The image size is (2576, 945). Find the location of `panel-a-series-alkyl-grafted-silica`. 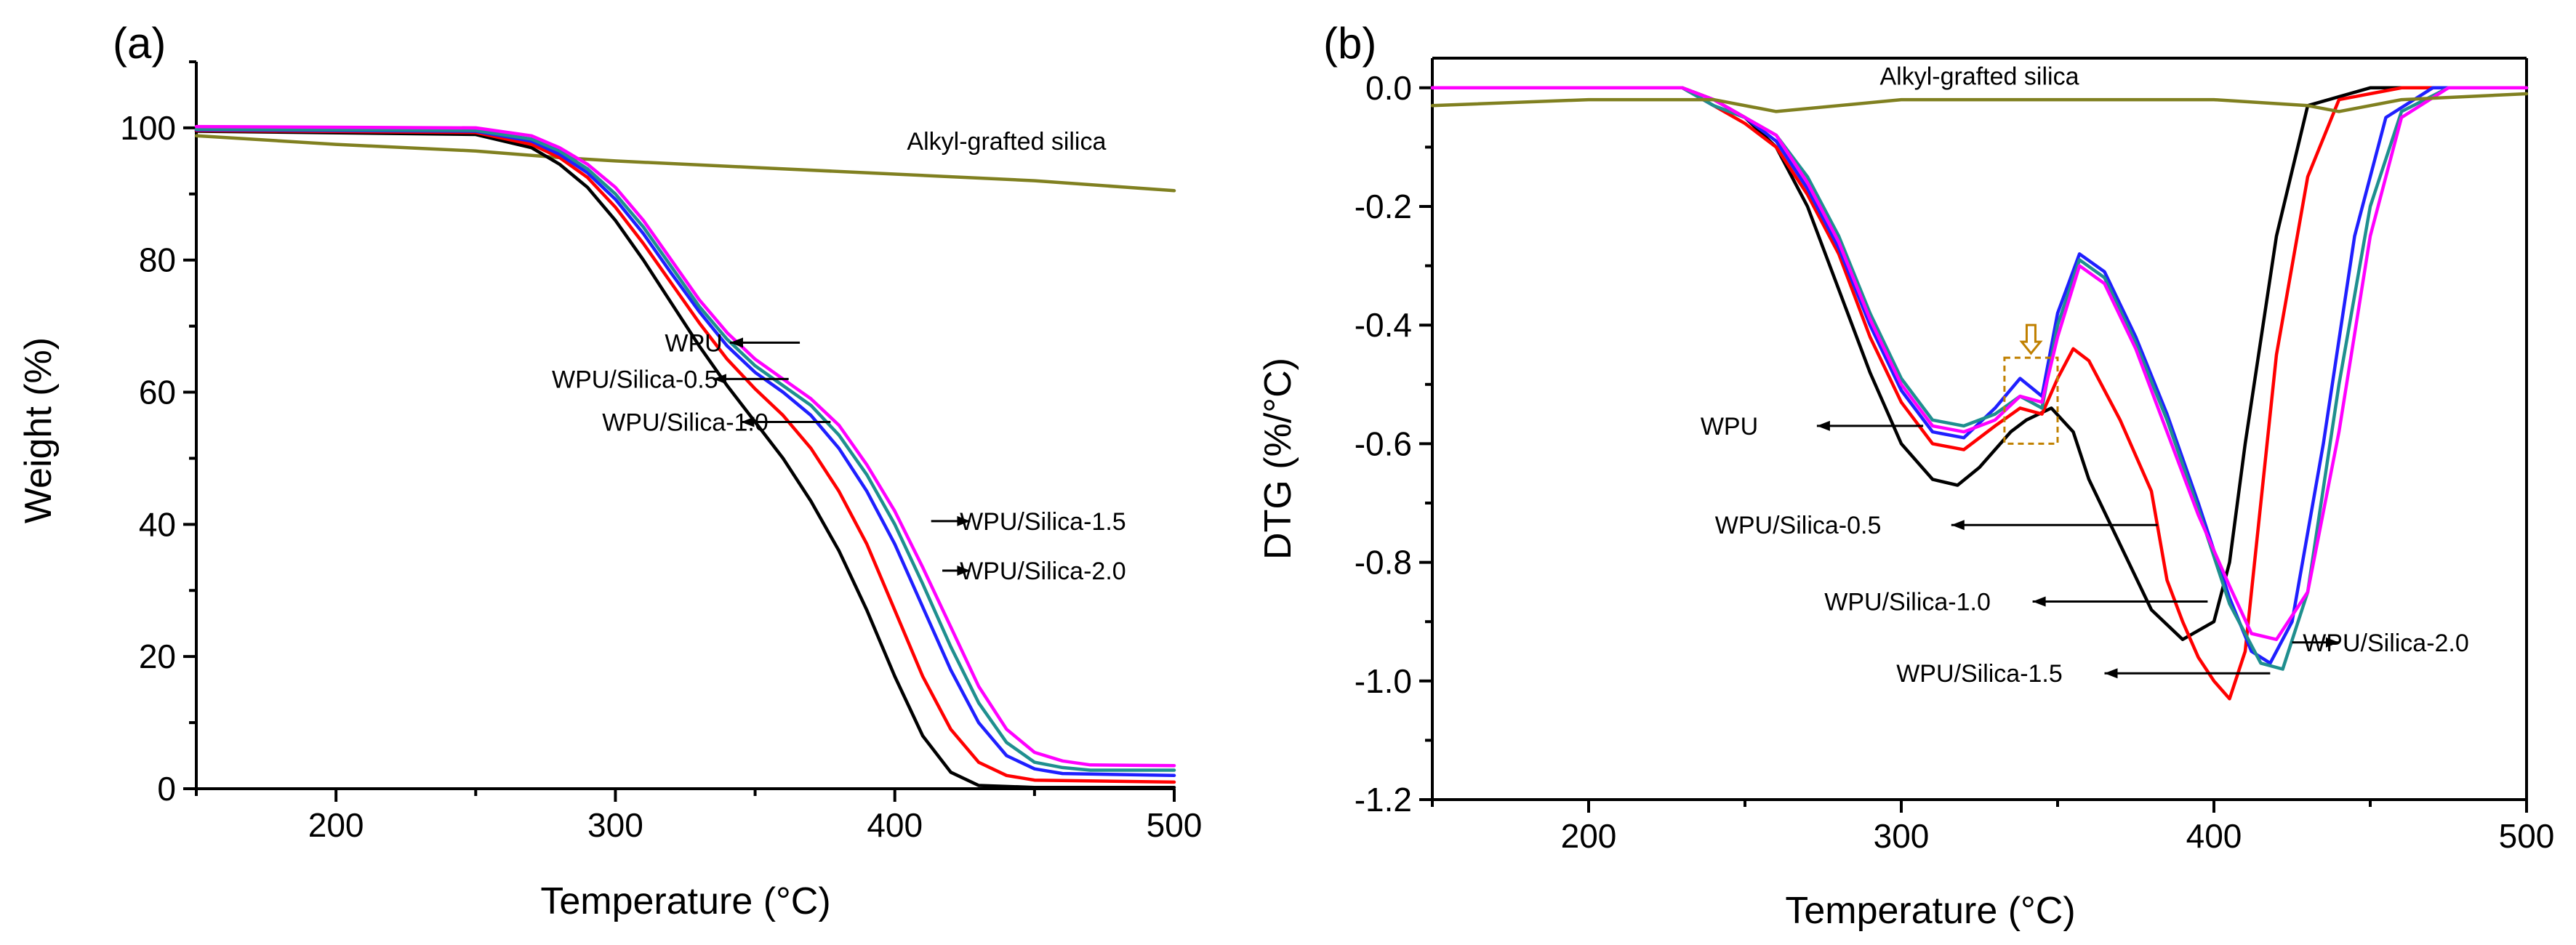

panel-a-series-alkyl-grafted-silica is located at coordinates (685, 163).